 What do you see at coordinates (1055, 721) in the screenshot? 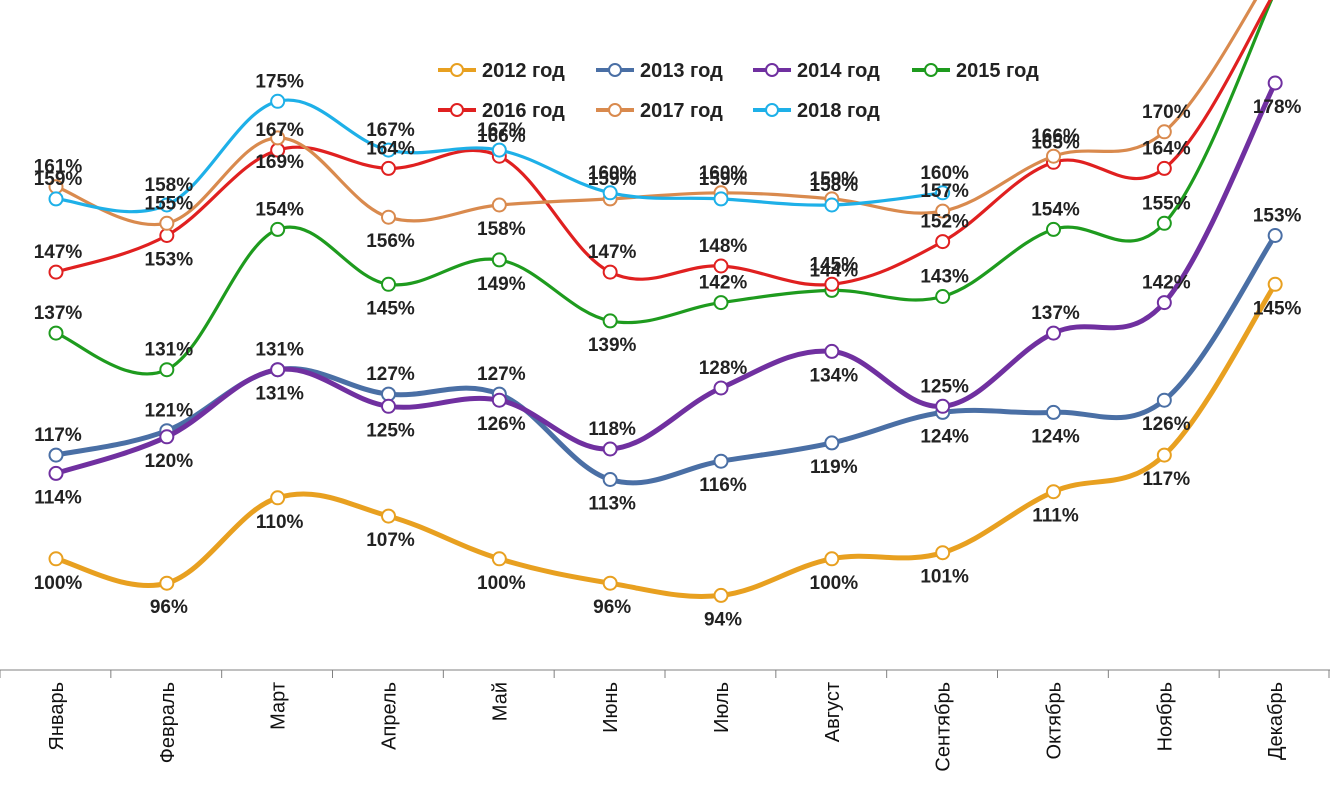
I see `x-tick-label: Октябрь` at bounding box center [1055, 721].